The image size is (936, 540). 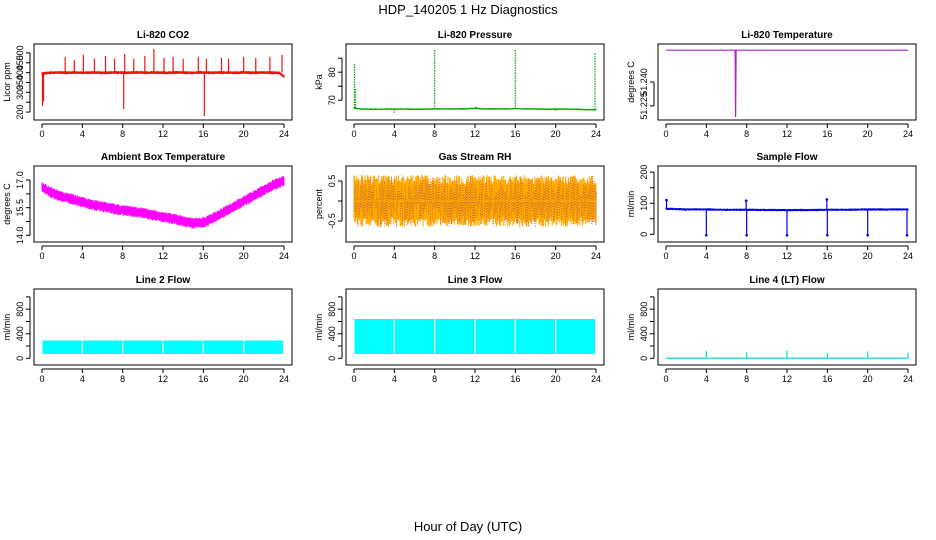 What do you see at coordinates (459, 206) in the screenshot?
I see `chart-panel-5: Gas Stream RH percent 0 4 8 12 16 20 24 -0.5 0.5` at bounding box center [459, 206].